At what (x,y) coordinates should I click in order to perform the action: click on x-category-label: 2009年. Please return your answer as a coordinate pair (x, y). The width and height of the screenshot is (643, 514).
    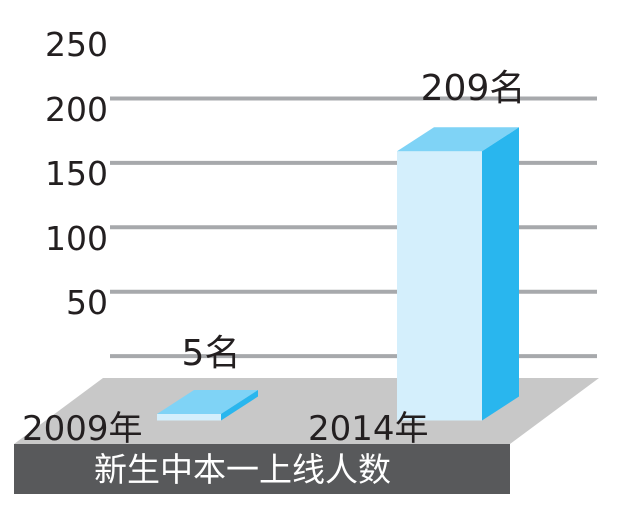
    Looking at the image, I should click on (82, 429).